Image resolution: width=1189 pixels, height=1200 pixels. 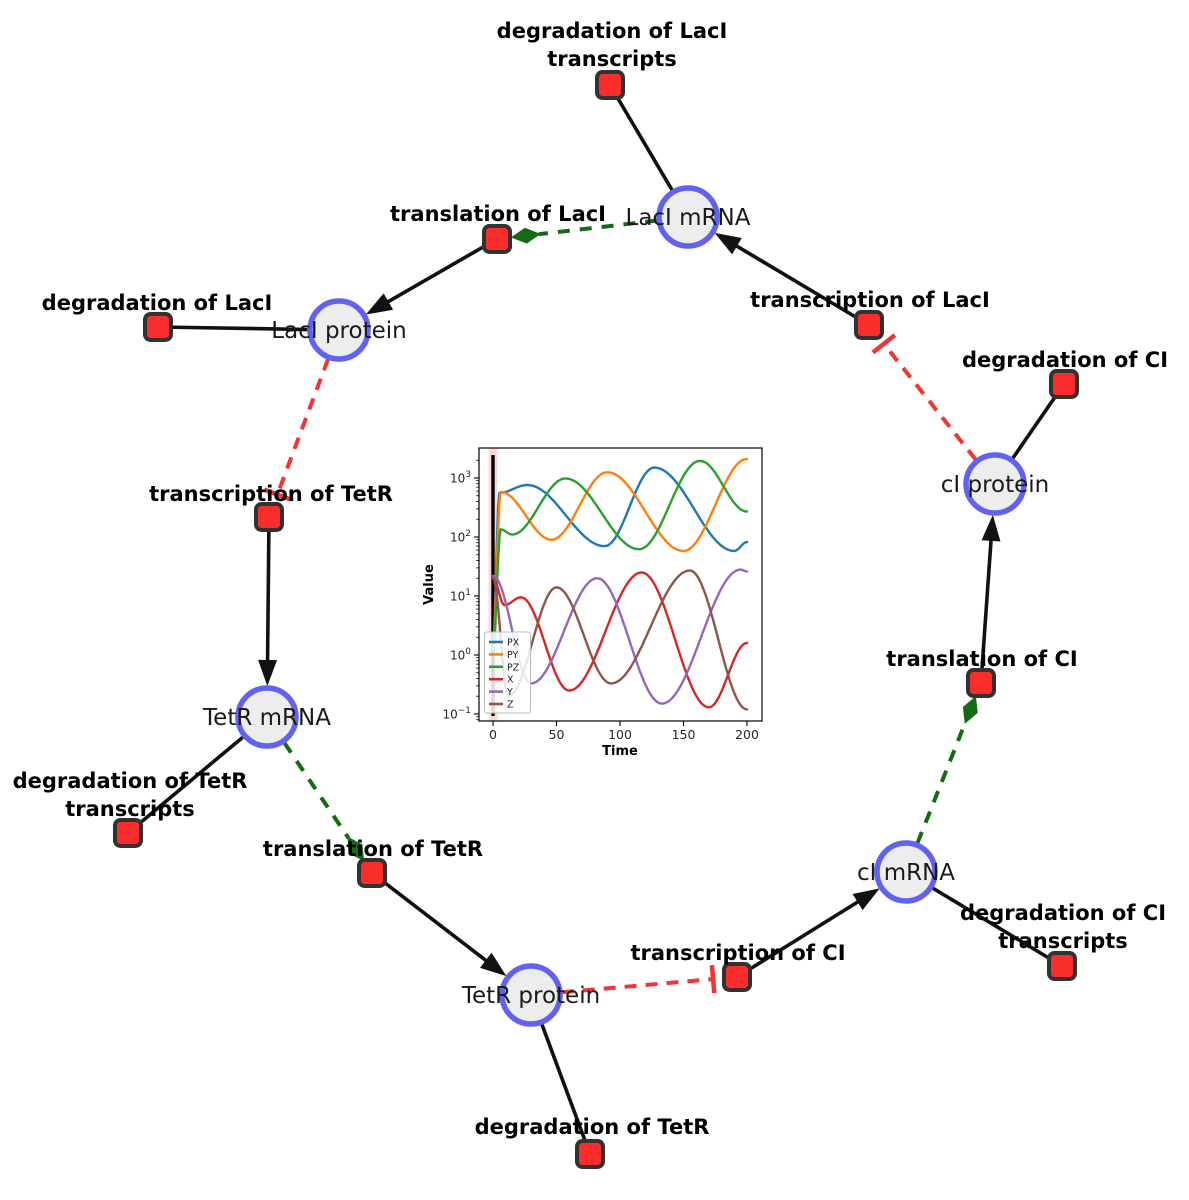 What do you see at coordinates (802, 285) in the screenshot?
I see `edge-txn_laci-laci_mrna-arrow` at bounding box center [802, 285].